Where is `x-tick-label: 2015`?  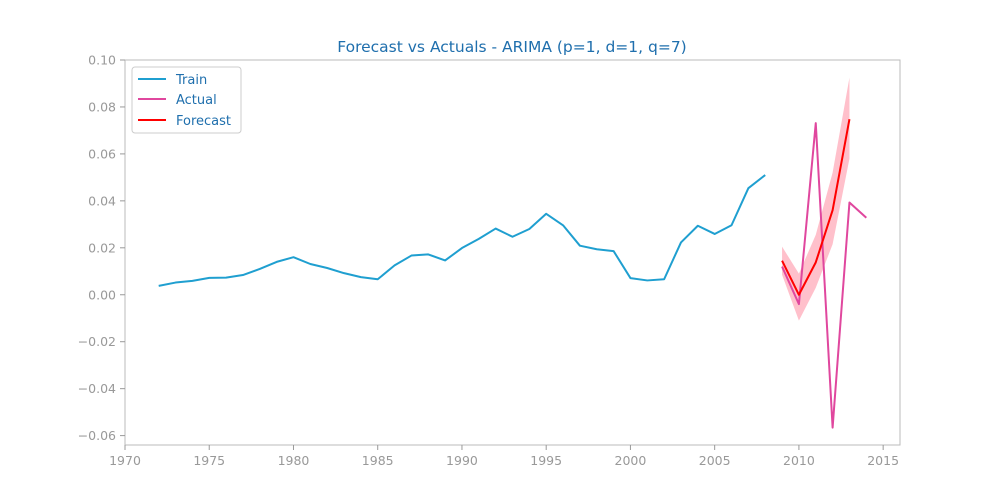
x-tick-label: 2015 is located at coordinates (883, 460).